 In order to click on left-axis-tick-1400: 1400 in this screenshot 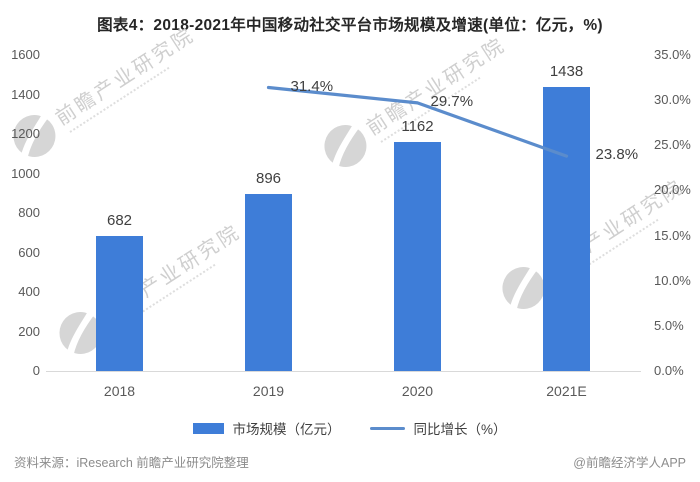, I will do `click(25, 94)`.